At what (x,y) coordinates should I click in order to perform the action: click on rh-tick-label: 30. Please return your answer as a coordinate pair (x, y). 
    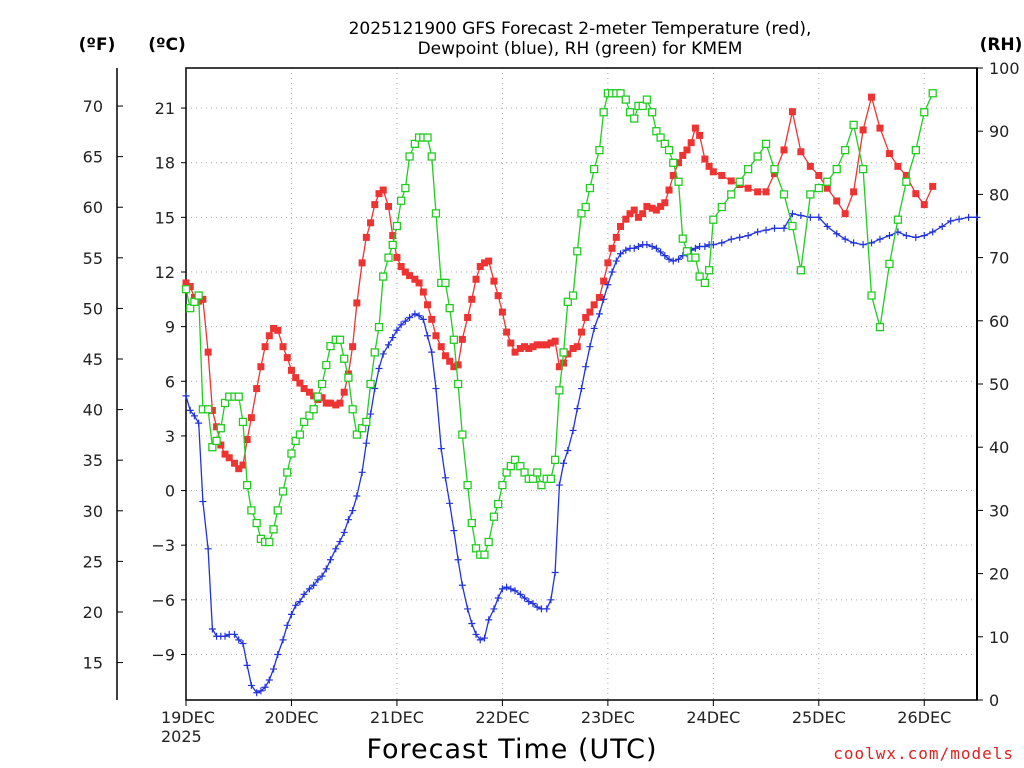
    Looking at the image, I should click on (999, 510).